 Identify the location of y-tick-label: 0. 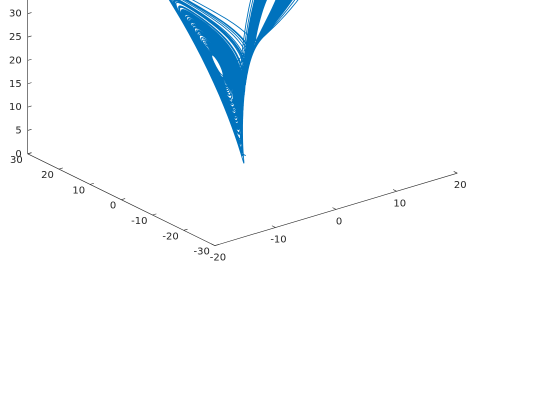
(113, 206).